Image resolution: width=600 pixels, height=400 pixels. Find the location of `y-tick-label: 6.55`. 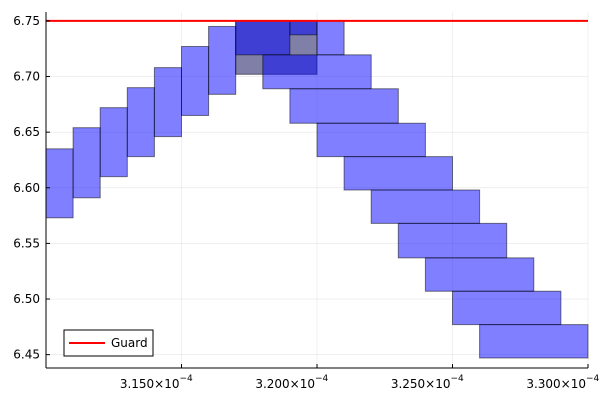

y-tick-label: 6.55 is located at coordinates (26, 243).